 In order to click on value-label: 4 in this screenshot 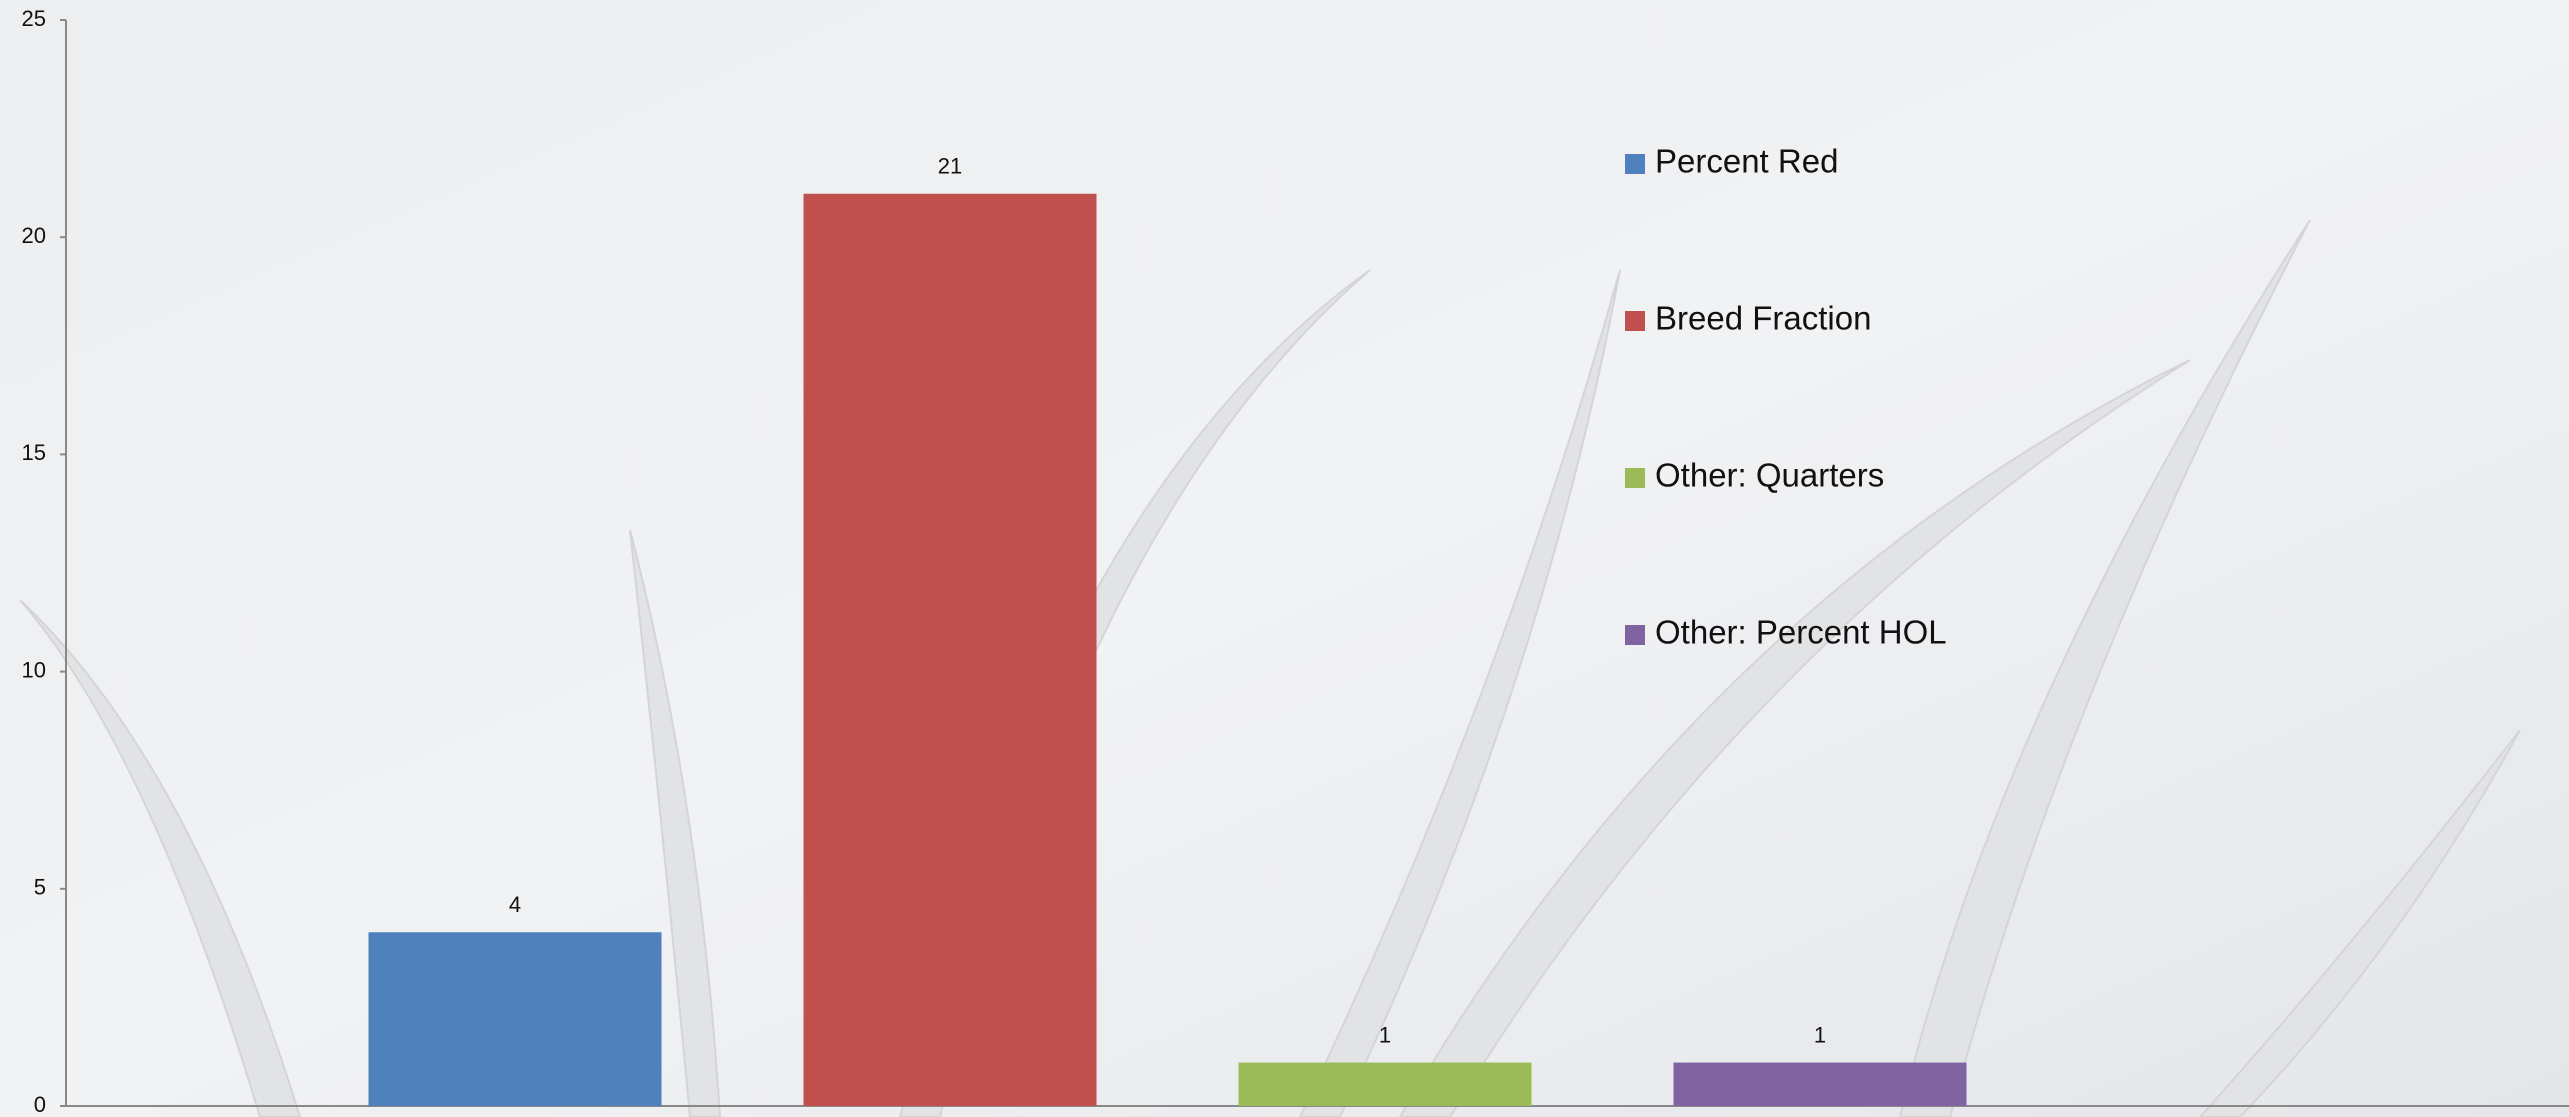, I will do `click(515, 904)`.